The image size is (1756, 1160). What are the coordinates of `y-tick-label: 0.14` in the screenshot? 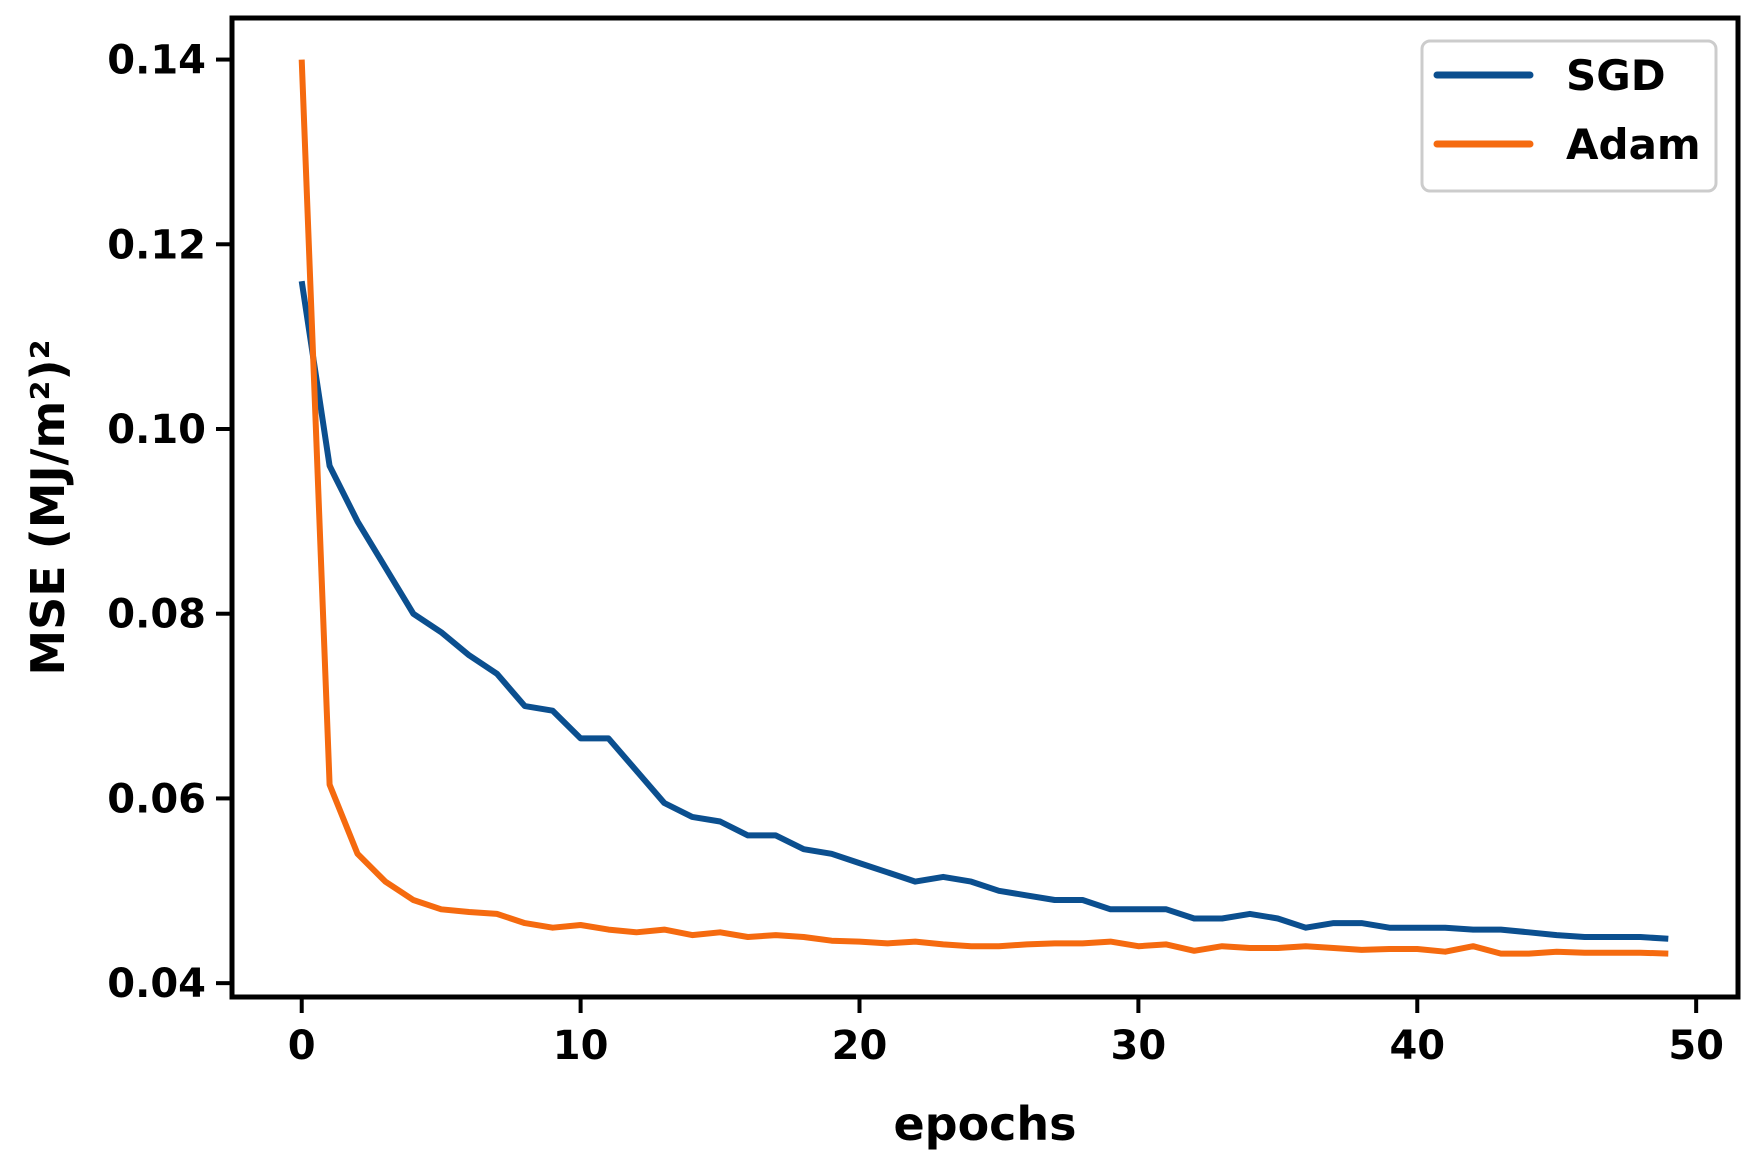 It's located at (156, 61).